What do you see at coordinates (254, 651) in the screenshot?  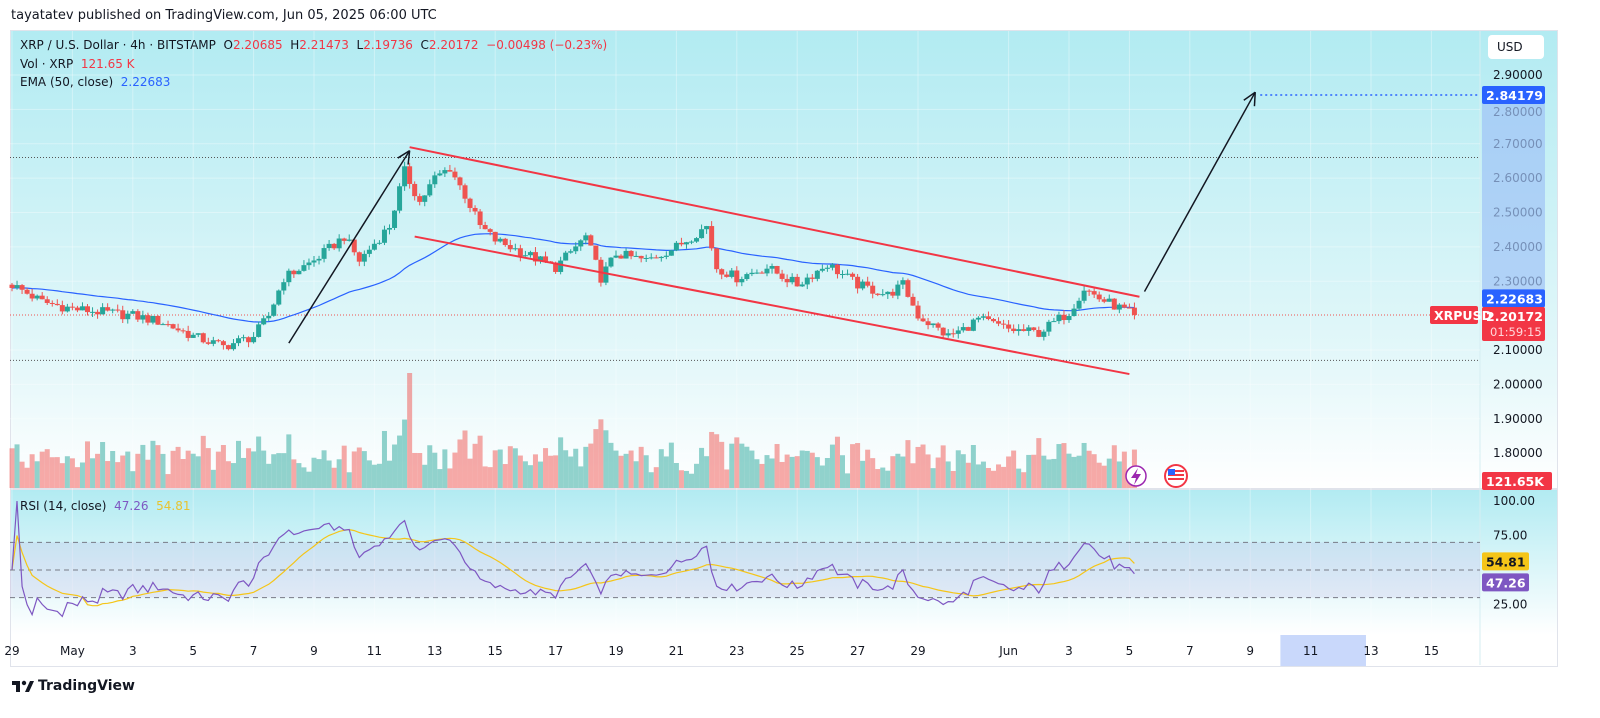 I see `x-tick-label: 7` at bounding box center [254, 651].